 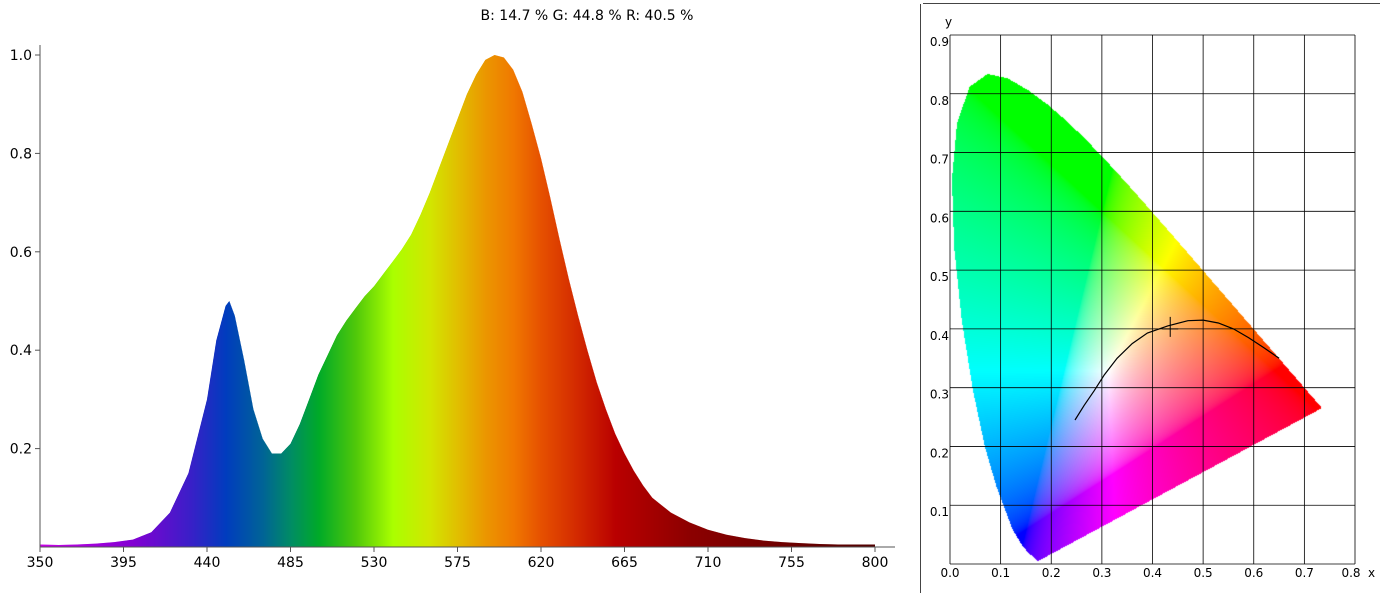 What do you see at coordinates (1253, 573) in the screenshot?
I see `cie-x-tick-label: 0.6` at bounding box center [1253, 573].